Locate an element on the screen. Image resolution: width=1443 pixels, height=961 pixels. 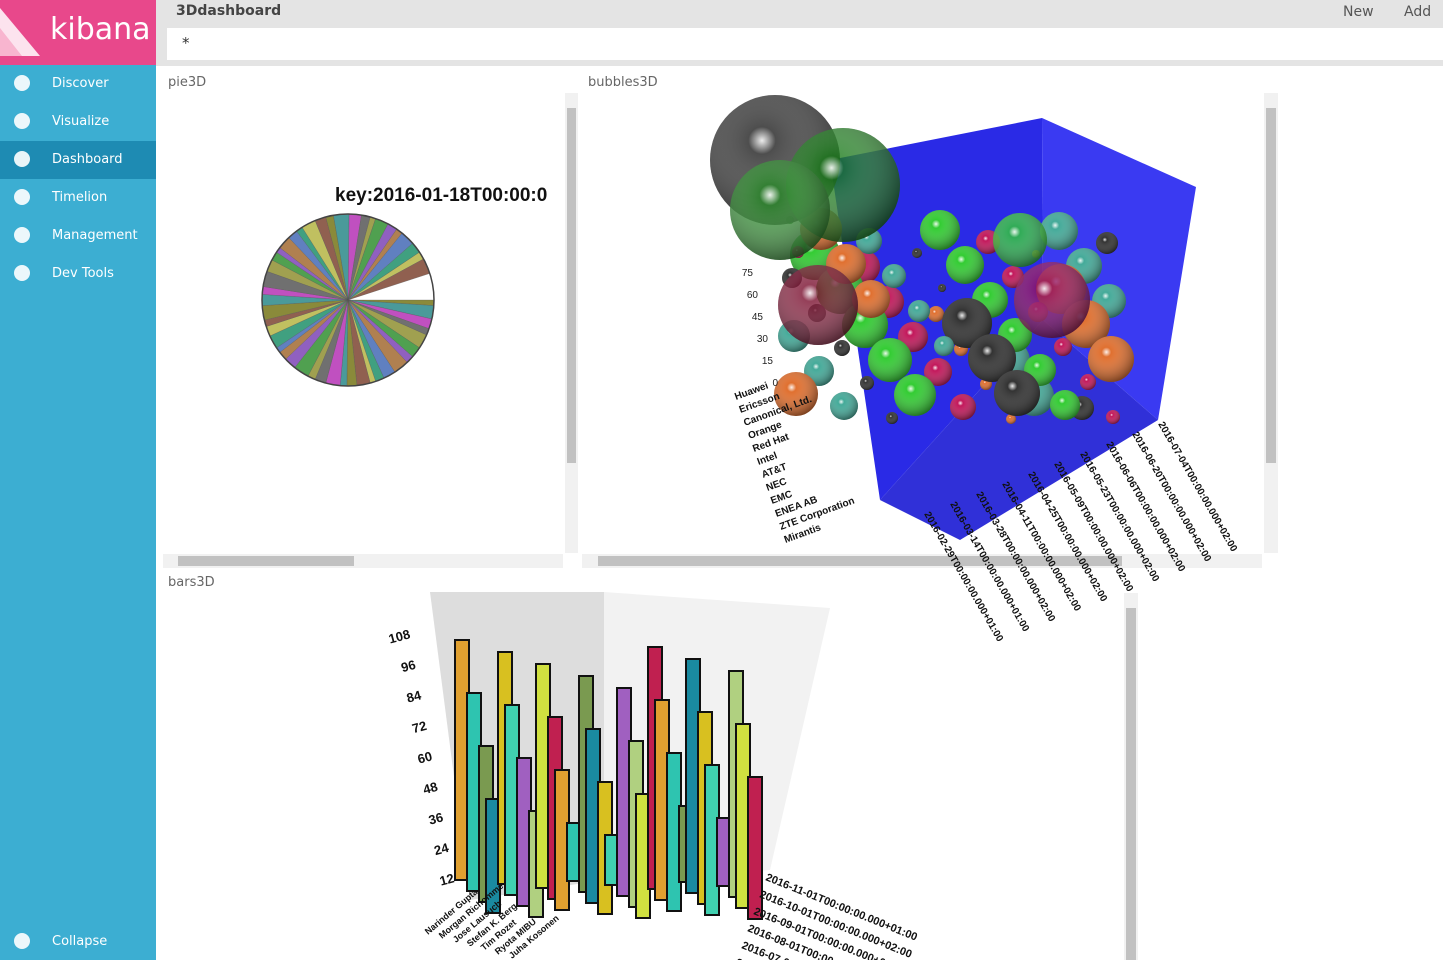
nav-label: Dev Tools is located at coordinates (83, 273).